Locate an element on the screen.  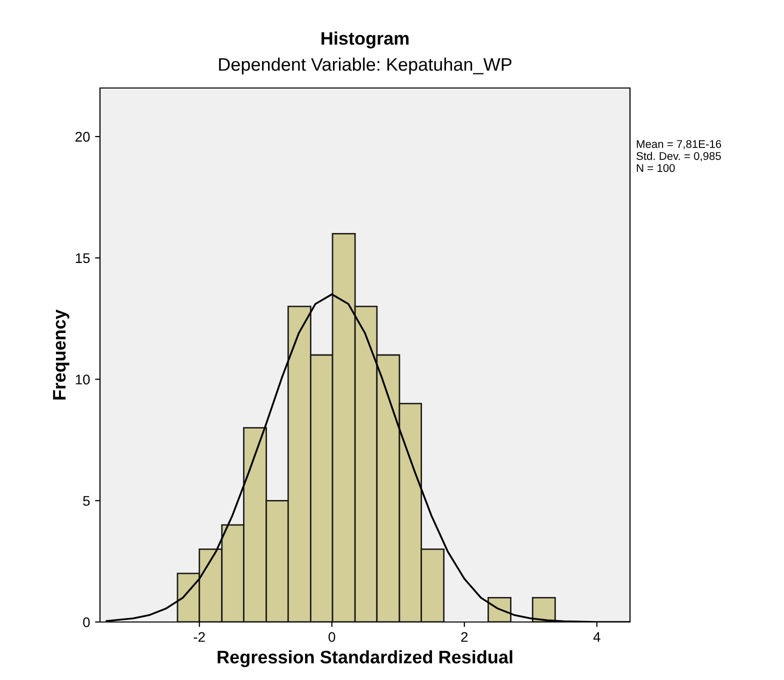
y-tick-label: 0 is located at coordinates (86, 622).